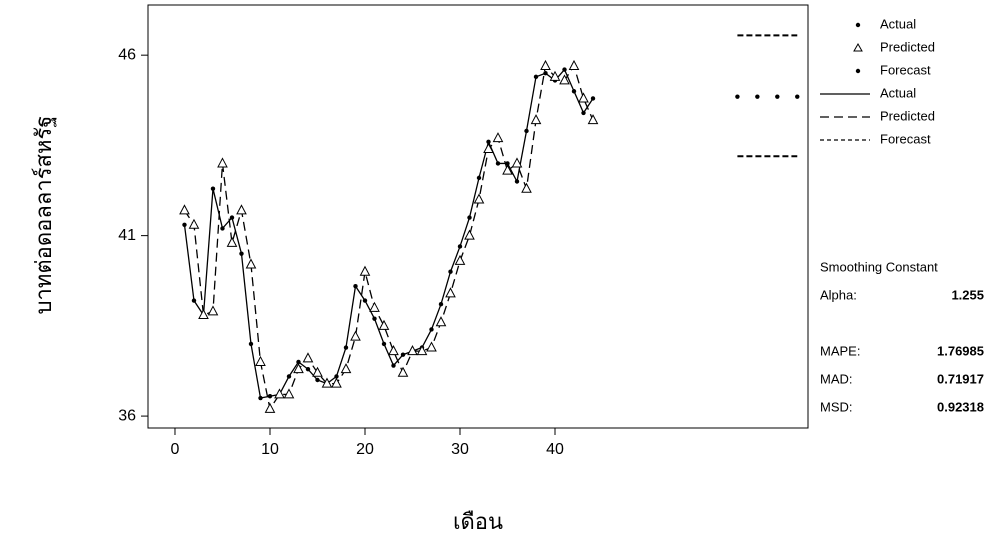  What do you see at coordinates (127, 54) in the screenshot?
I see `y-tick-label: 46` at bounding box center [127, 54].